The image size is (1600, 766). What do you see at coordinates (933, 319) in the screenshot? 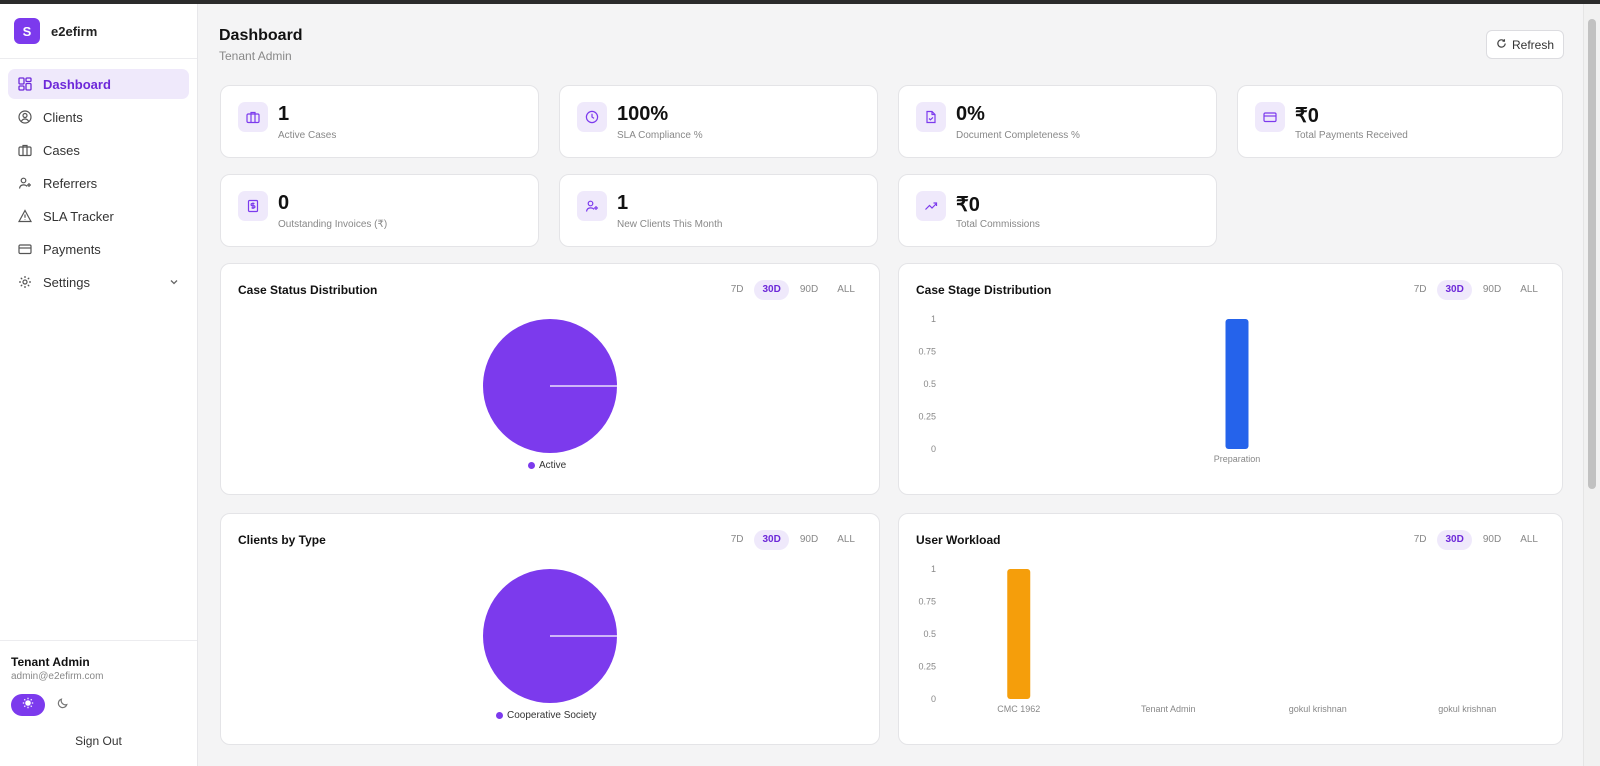
I see `y-tick-label: 1` at bounding box center [933, 319].